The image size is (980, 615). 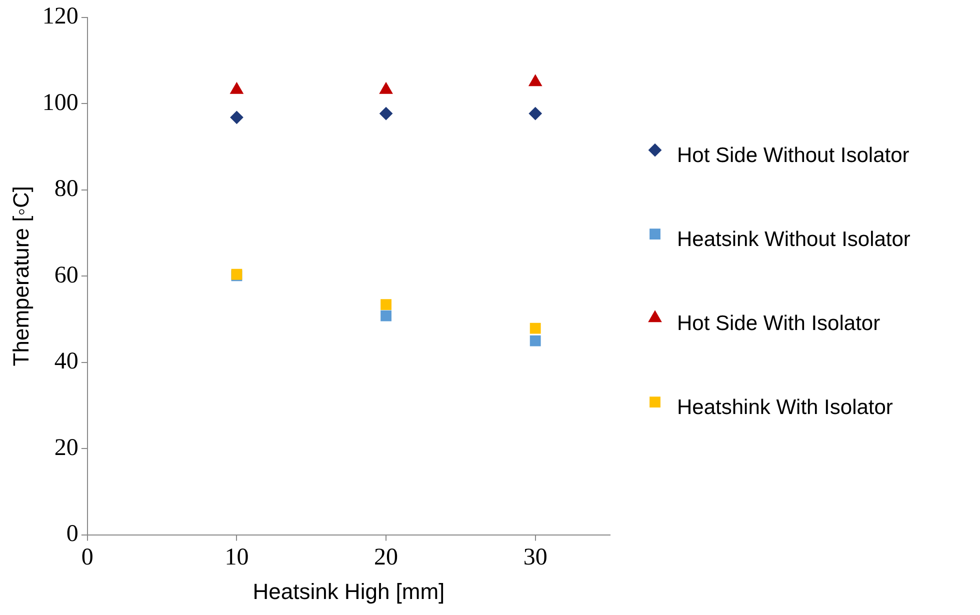 What do you see at coordinates (236, 557) in the screenshot?
I see `x-tick-label: 10` at bounding box center [236, 557].